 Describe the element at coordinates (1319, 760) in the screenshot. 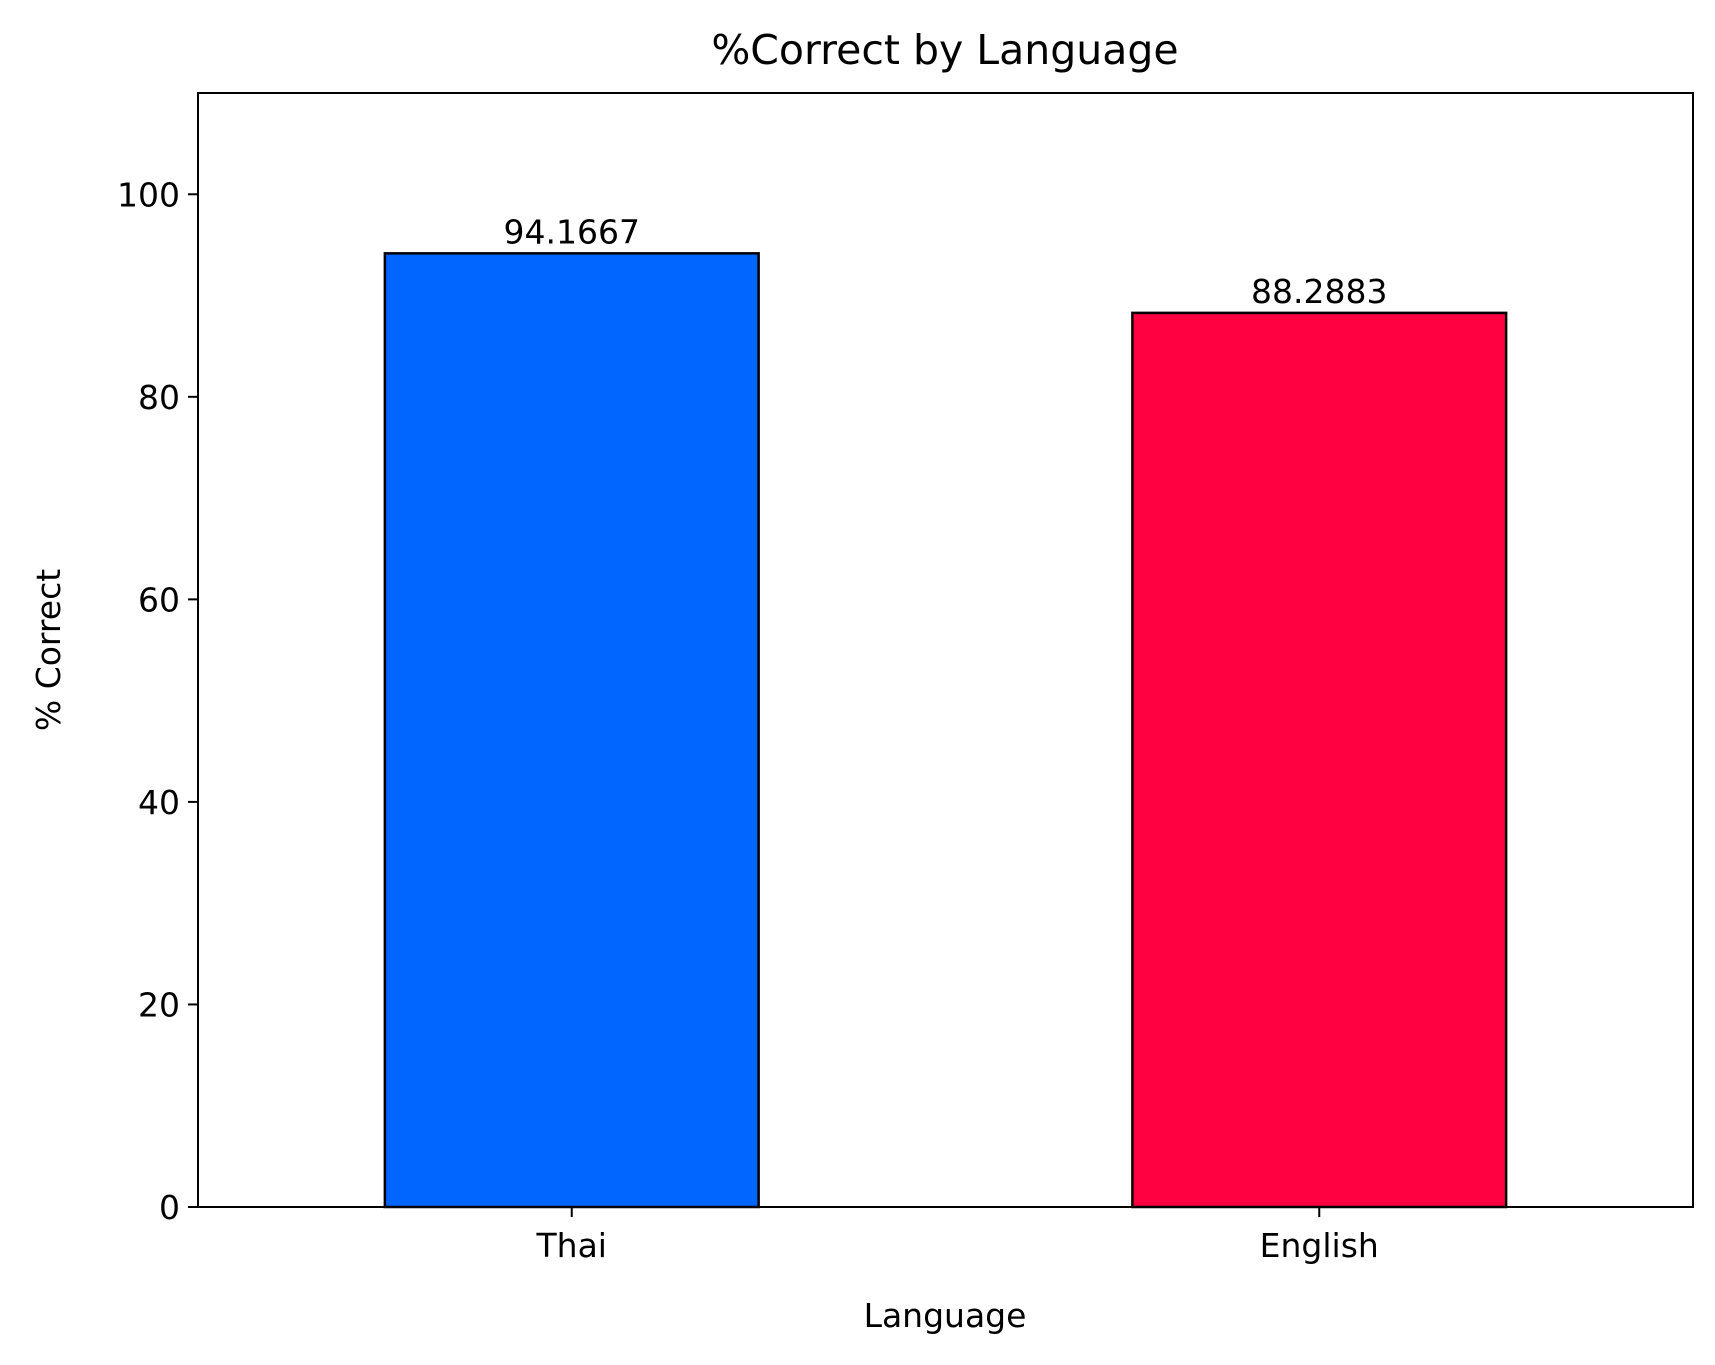

I see `bar-english` at that location.